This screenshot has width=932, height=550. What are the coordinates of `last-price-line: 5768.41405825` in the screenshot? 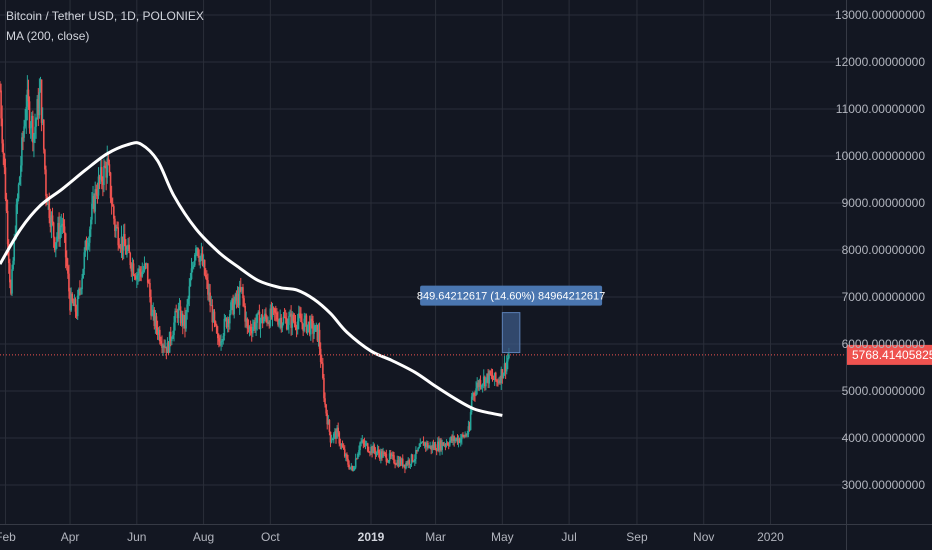 It's located at (466, 354).